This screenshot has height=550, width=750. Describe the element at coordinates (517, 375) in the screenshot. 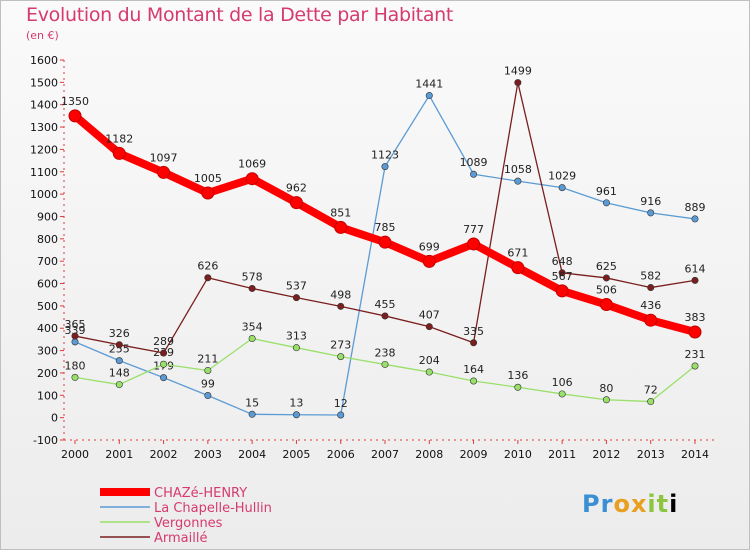

I see `data-label: 136` at that location.